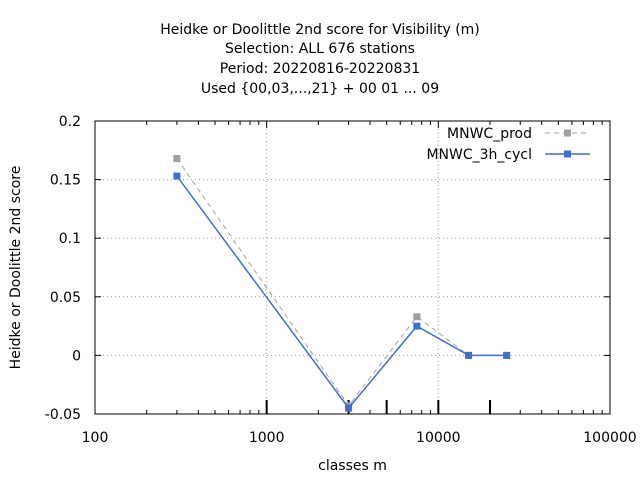  What do you see at coordinates (320, 69) in the screenshot?
I see `title-line-3: Period: 20220816-20220831` at bounding box center [320, 69].